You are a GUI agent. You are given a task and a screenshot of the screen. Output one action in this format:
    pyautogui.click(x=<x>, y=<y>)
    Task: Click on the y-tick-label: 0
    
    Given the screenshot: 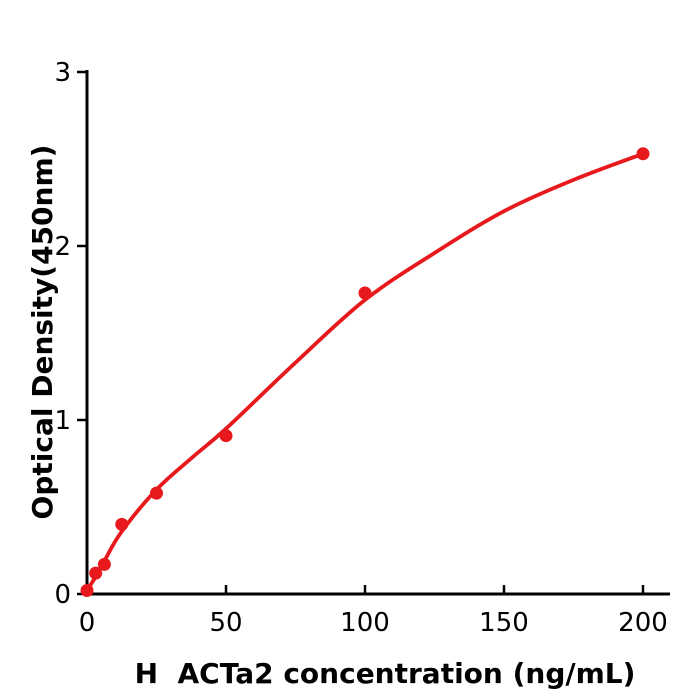 What is the action you would take?
    pyautogui.click(x=62, y=595)
    